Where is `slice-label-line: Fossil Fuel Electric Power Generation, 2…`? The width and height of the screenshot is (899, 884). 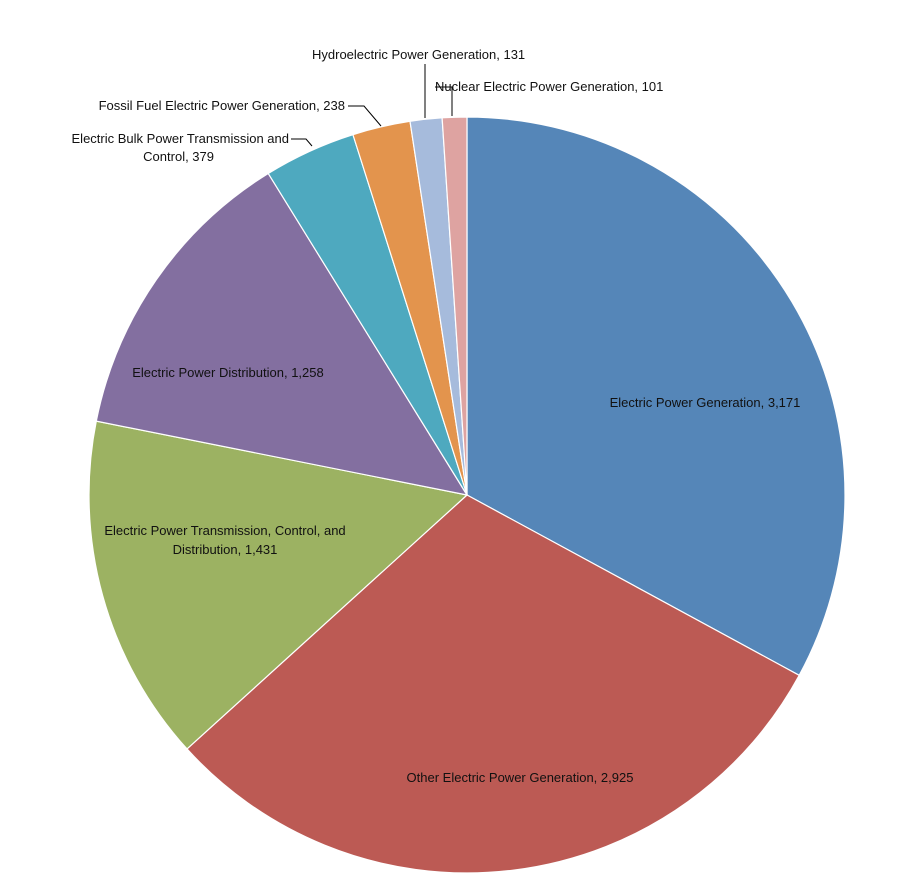 slice-label-line: Fossil Fuel Electric Power Generation, 2… is located at coordinates (222, 105).